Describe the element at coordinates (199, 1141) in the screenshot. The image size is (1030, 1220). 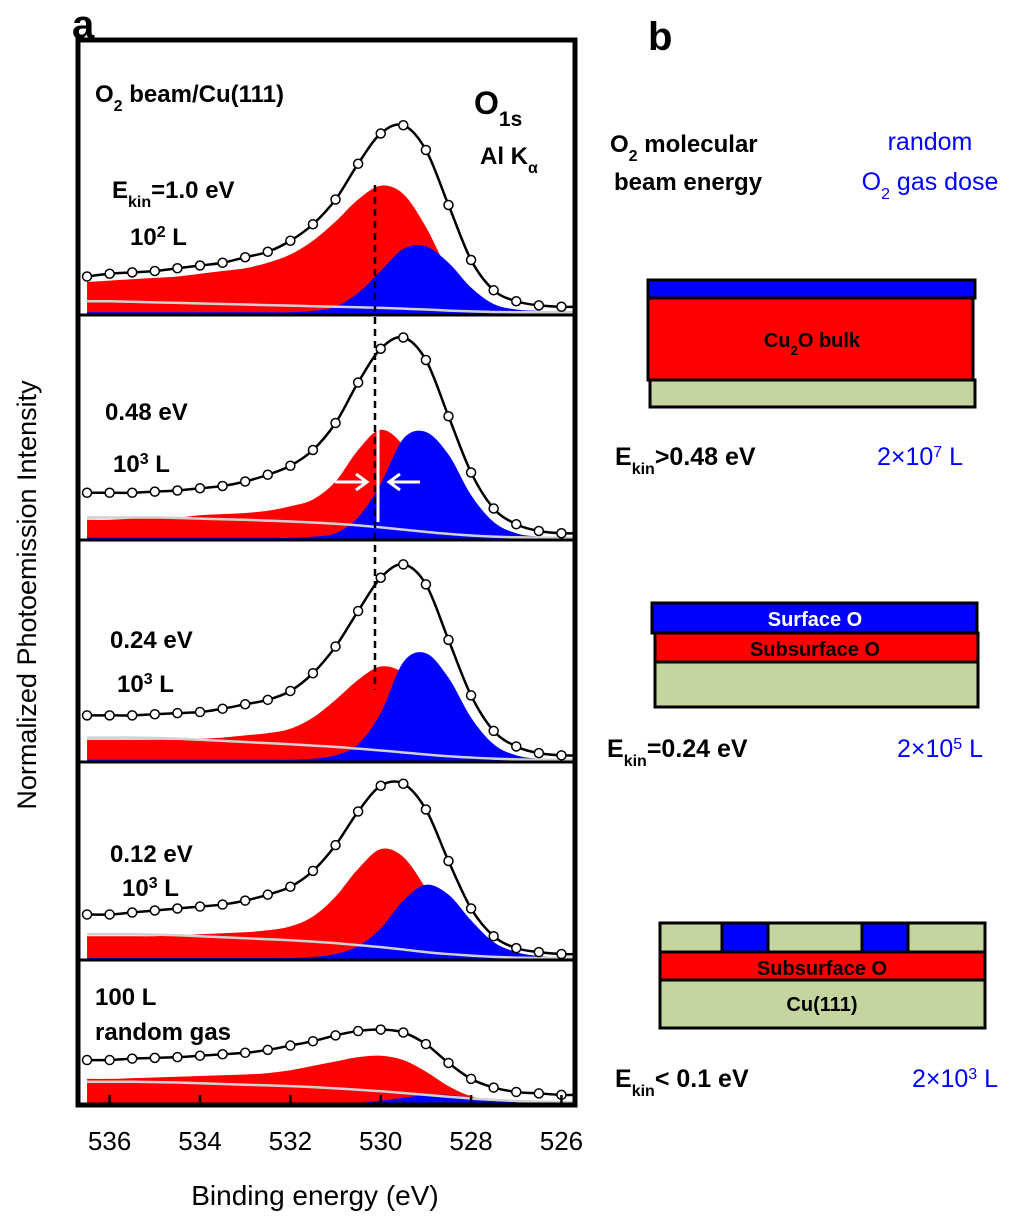
I see `x-tick-label: 534` at that location.